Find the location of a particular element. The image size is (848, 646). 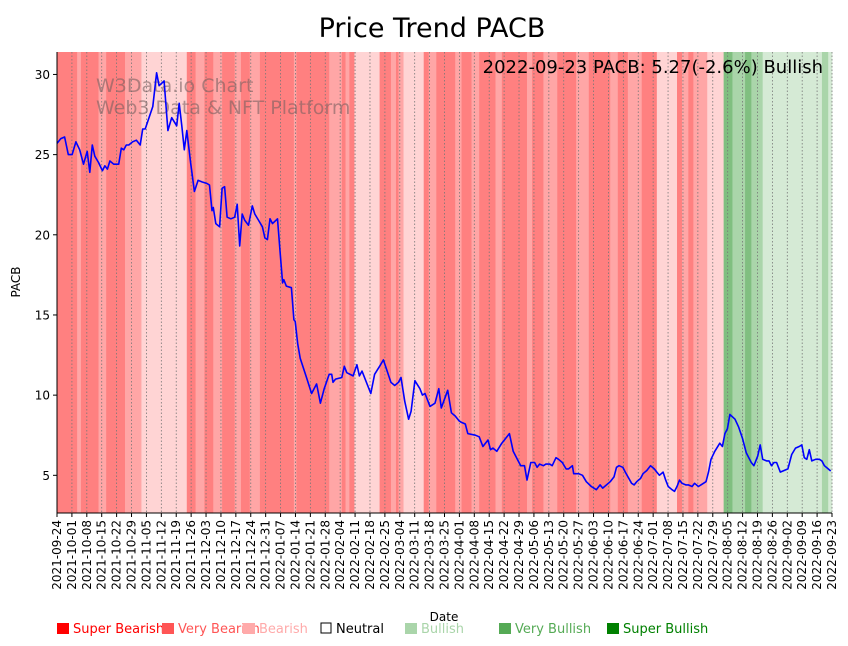

x-tick-label: 2021-11-12 is located at coordinates (161, 555).